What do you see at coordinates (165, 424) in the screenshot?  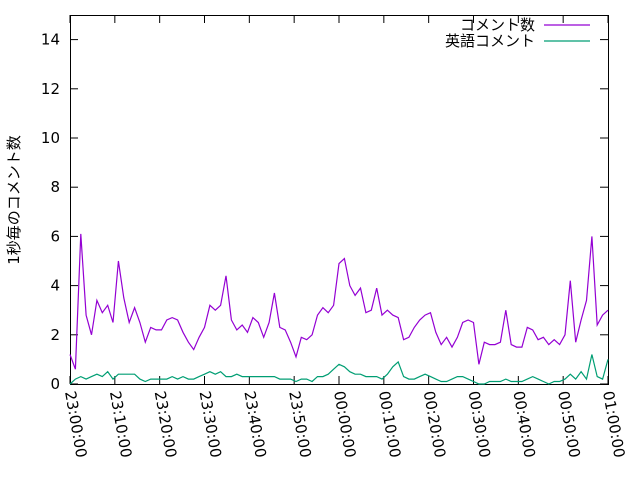 I see `x-tick-label: 23:20:00` at bounding box center [165, 424].